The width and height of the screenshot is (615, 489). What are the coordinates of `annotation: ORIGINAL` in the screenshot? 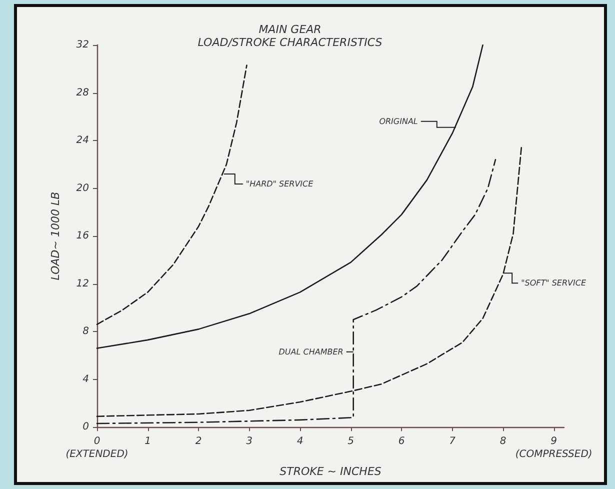 It's located at (398, 121).